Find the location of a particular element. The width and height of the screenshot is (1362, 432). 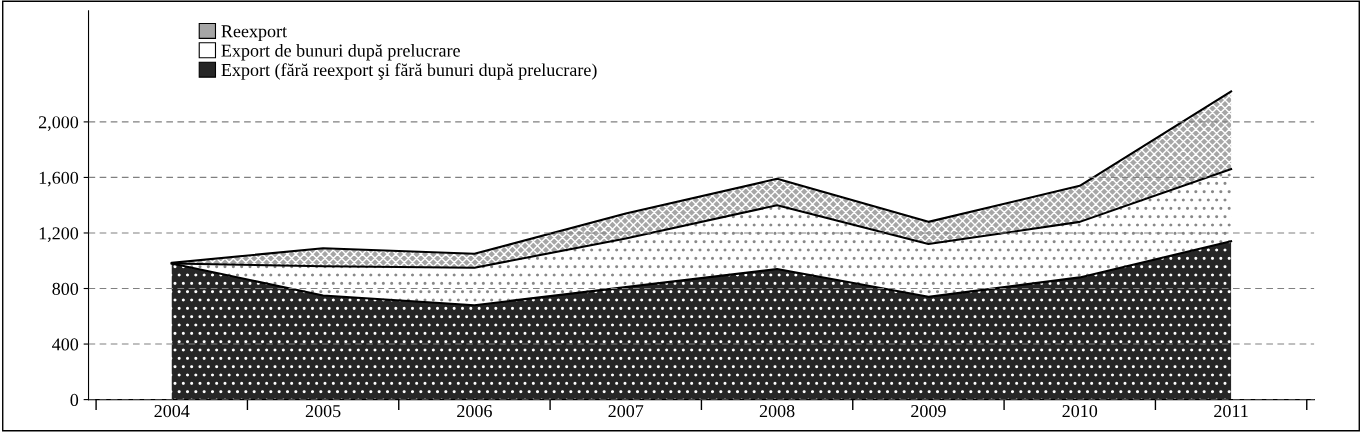

x-tick-label: 2008 is located at coordinates (777, 411).